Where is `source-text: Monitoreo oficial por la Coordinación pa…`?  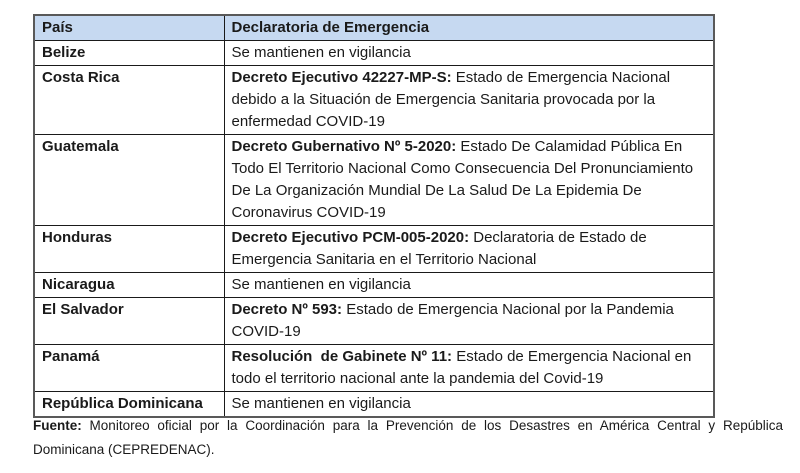
source-text: Monitoreo oficial por la Coordinación pa… is located at coordinates (408, 437).